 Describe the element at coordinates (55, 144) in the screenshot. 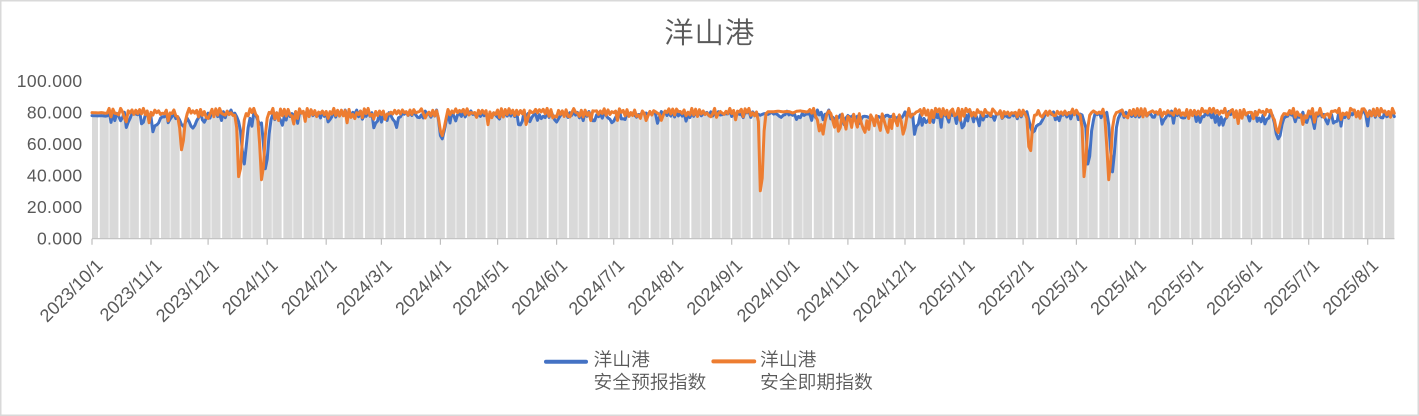

I see `svg-text: 60.000` at that location.